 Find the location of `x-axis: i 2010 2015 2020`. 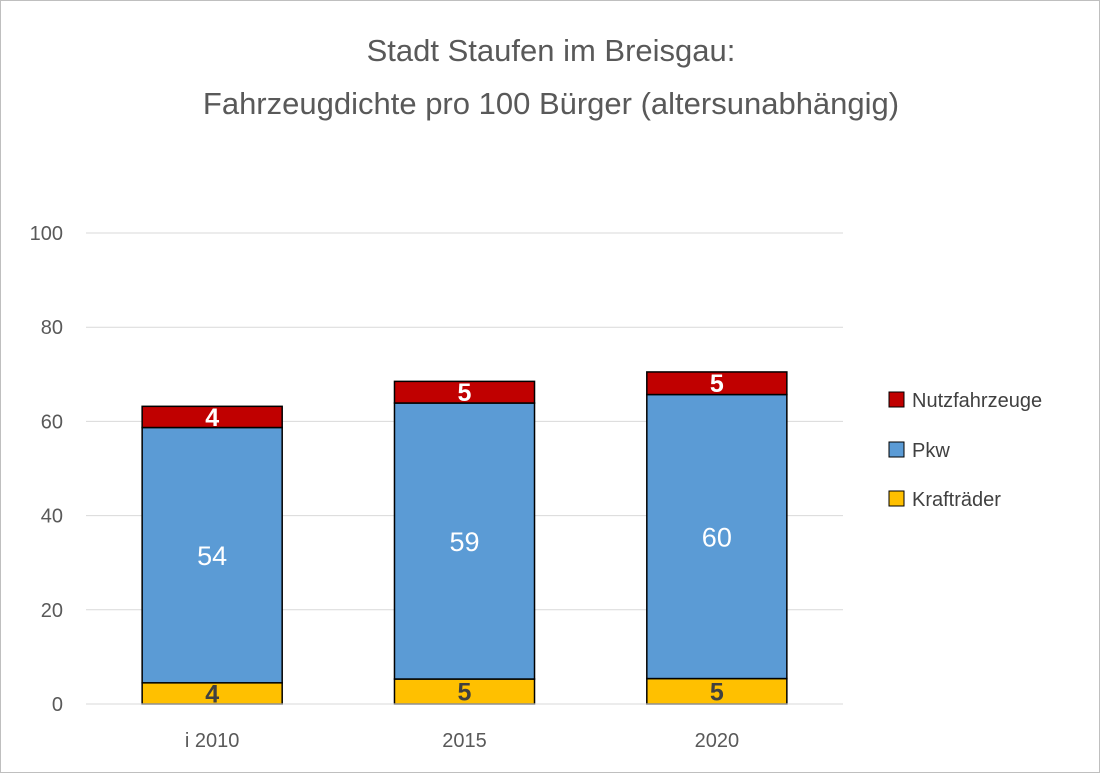

x-axis: i 2010 2015 2020 is located at coordinates (464, 727).